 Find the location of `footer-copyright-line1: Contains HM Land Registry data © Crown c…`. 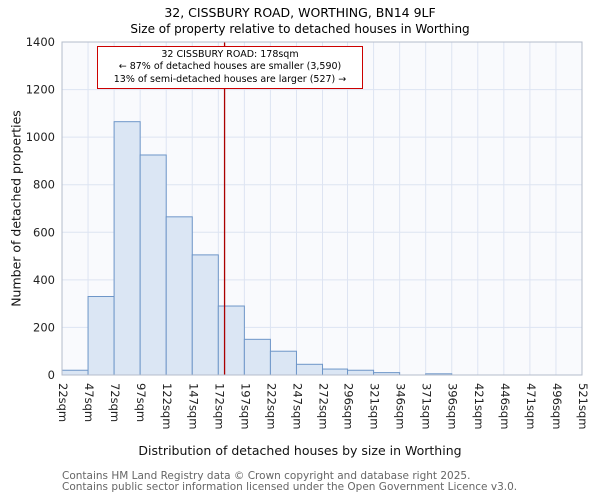

footer-copyright-line1: Contains HM Land Registry data © Crown c… is located at coordinates (266, 476).